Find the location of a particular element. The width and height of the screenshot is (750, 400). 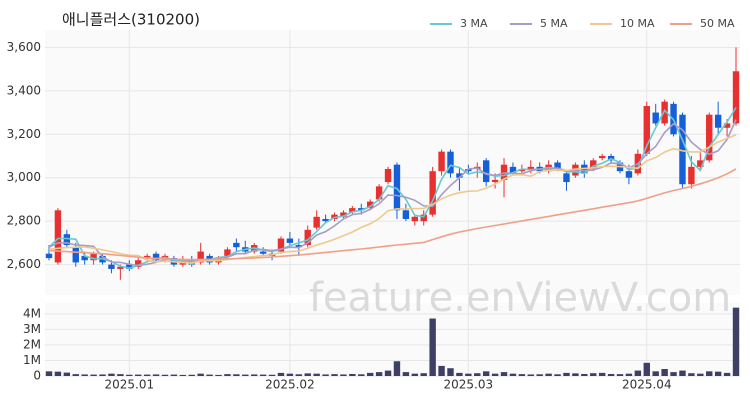

y-tick-label: 2M is located at coordinates (32, 344).